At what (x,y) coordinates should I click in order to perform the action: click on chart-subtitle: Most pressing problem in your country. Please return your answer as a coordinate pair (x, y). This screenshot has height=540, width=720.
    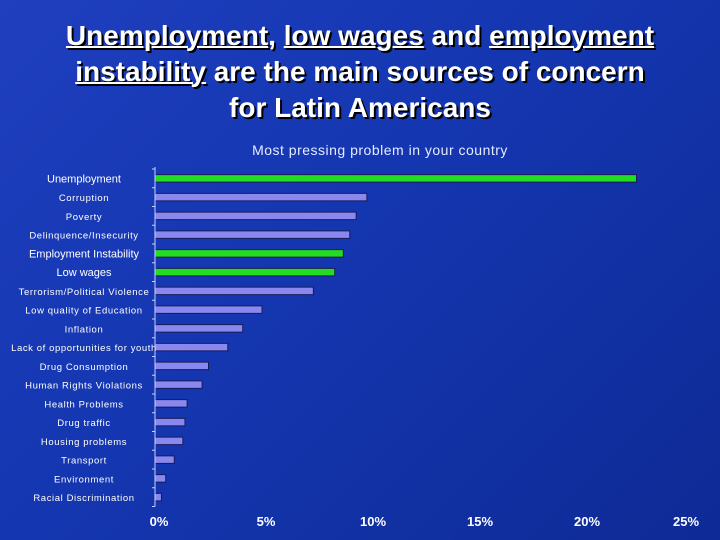
    Looking at the image, I should click on (380, 150).